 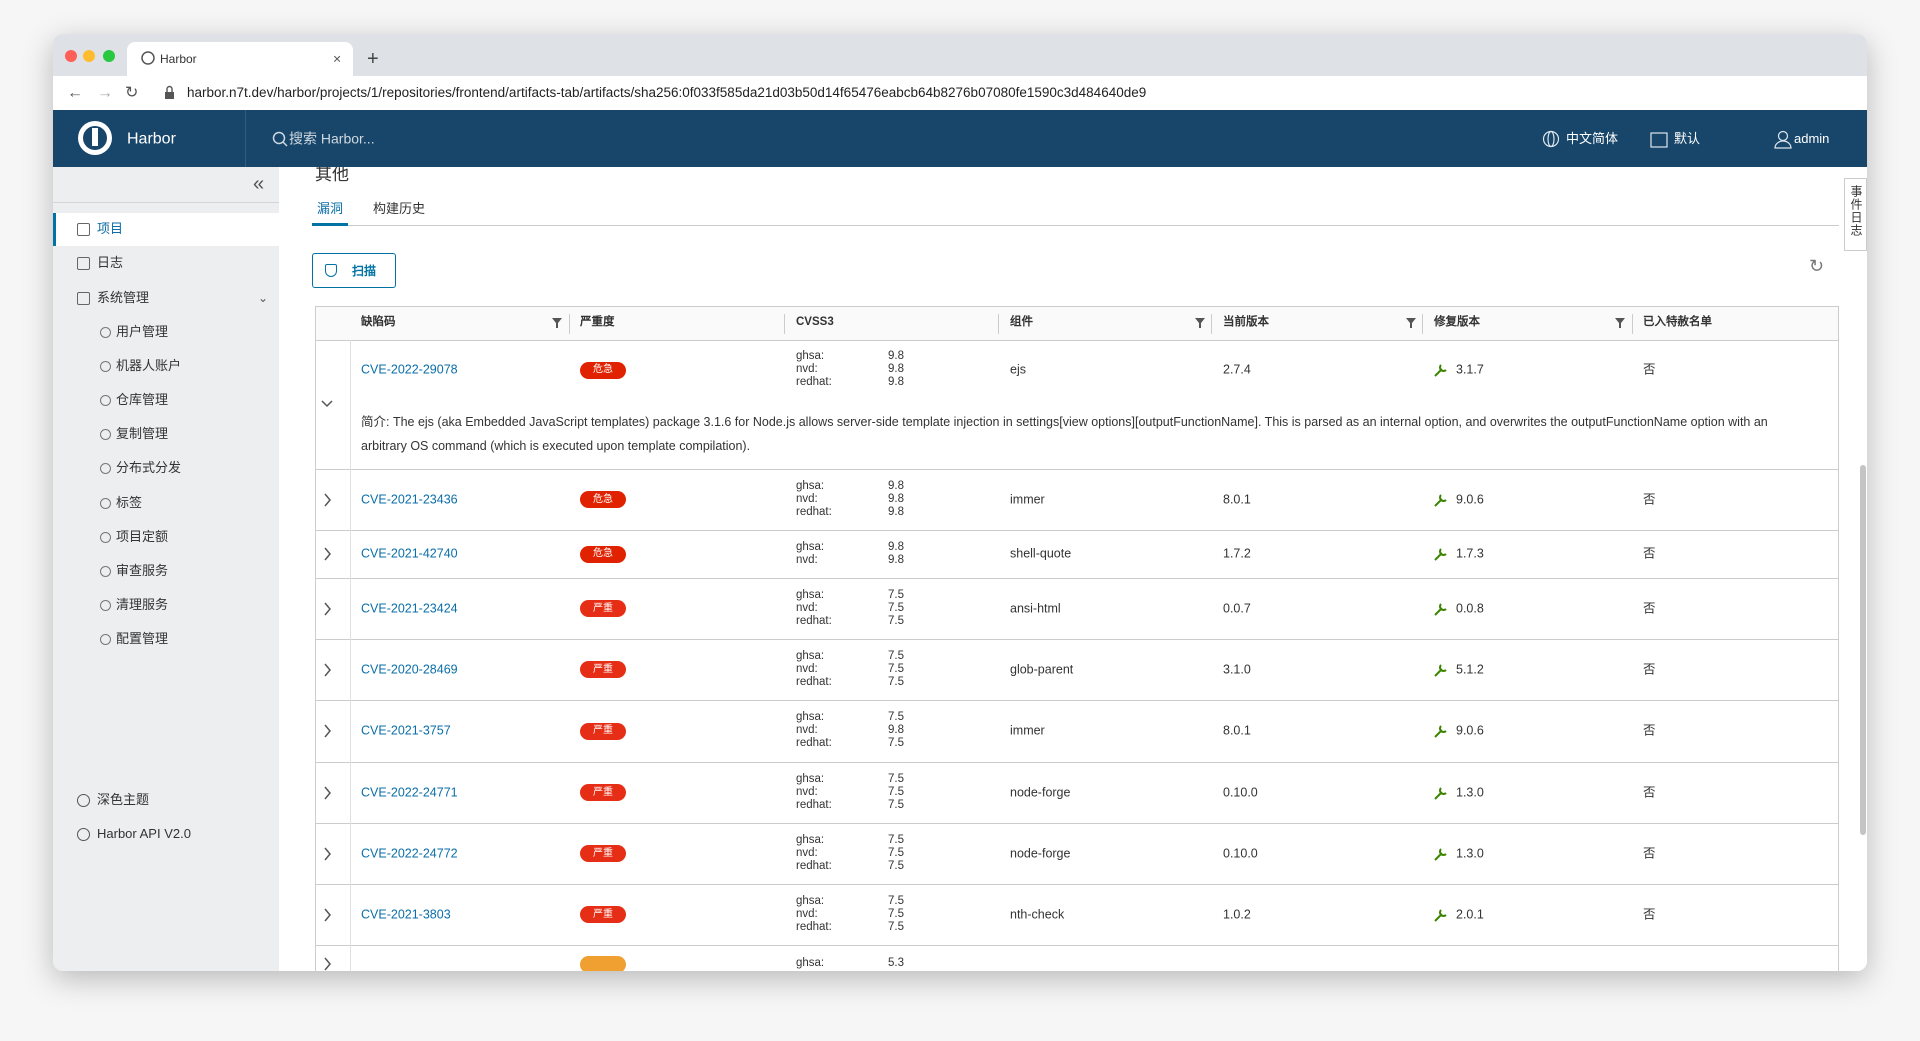 What do you see at coordinates (1817, 266) in the screenshot?
I see `refresh-button: ↻` at bounding box center [1817, 266].